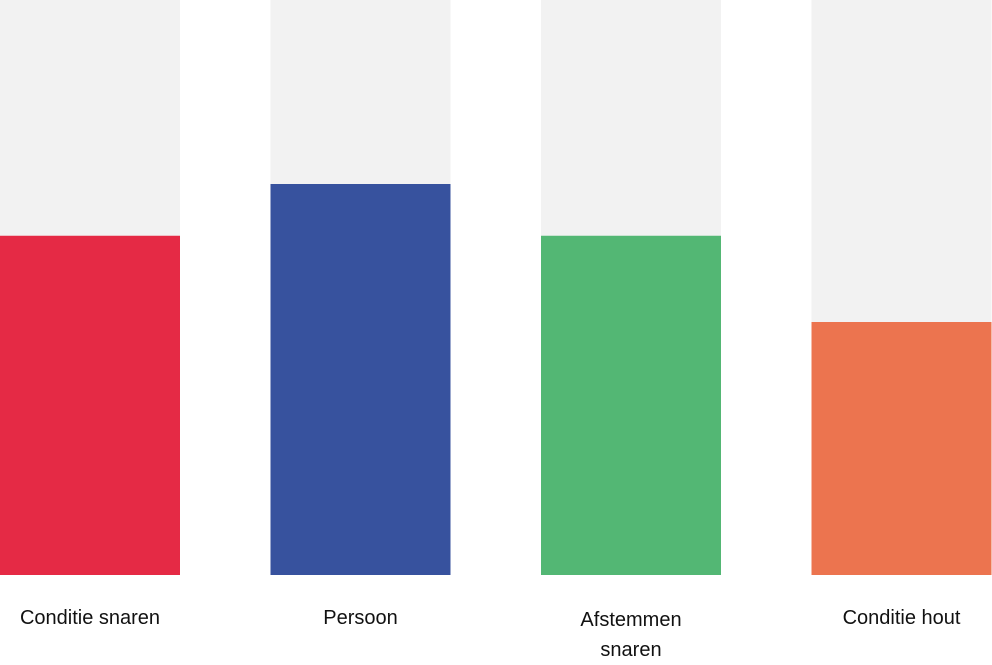 Image resolution: width=992 pixels, height=665 pixels. What do you see at coordinates (899, 618) in the screenshot?
I see `category-label: Conditie hout` at bounding box center [899, 618].